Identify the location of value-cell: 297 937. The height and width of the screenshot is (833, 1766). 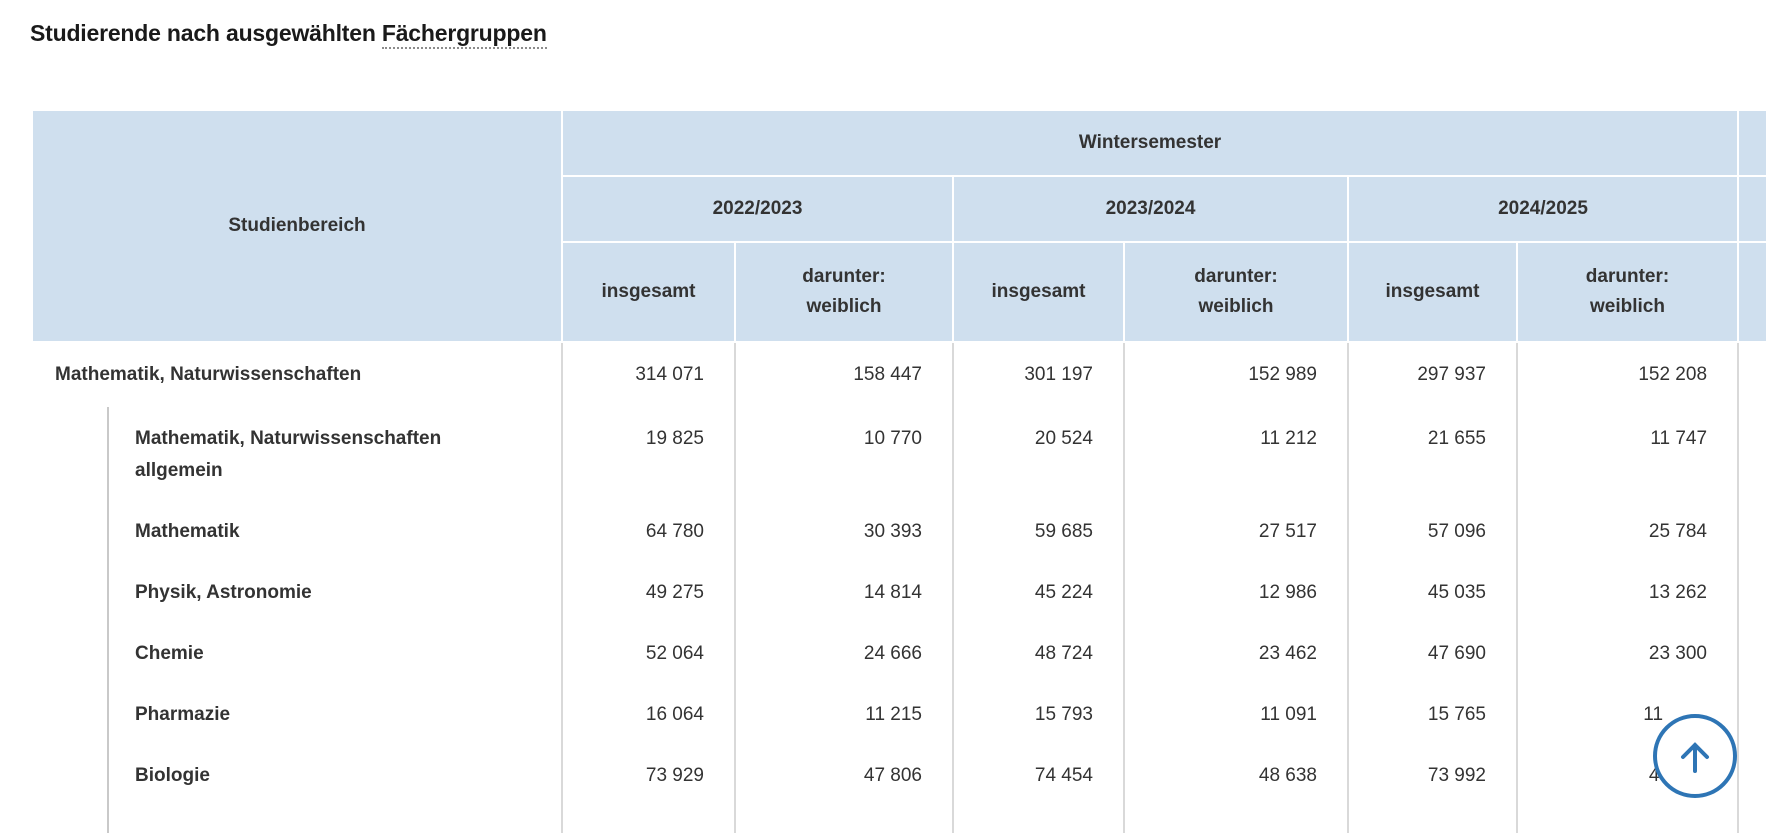
(1433, 374).